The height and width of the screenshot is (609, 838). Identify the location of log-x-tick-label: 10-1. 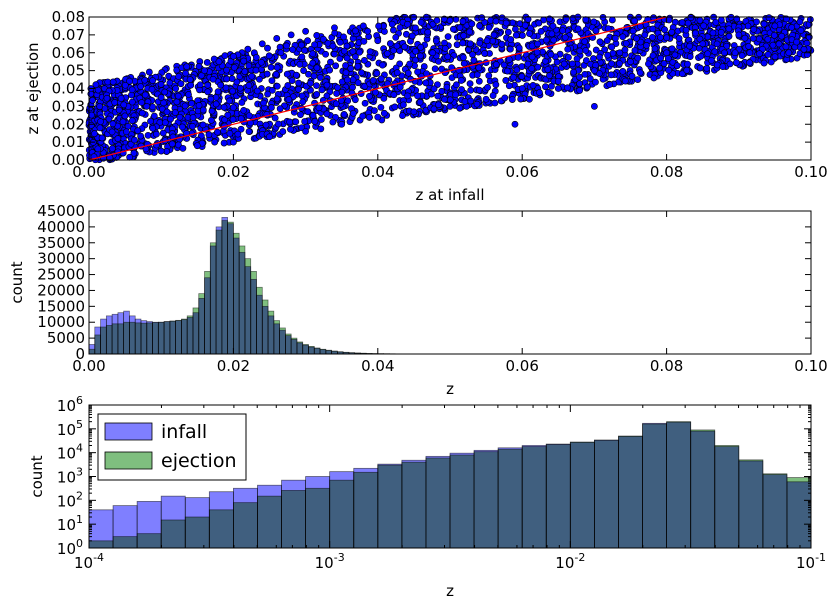
(811, 561).